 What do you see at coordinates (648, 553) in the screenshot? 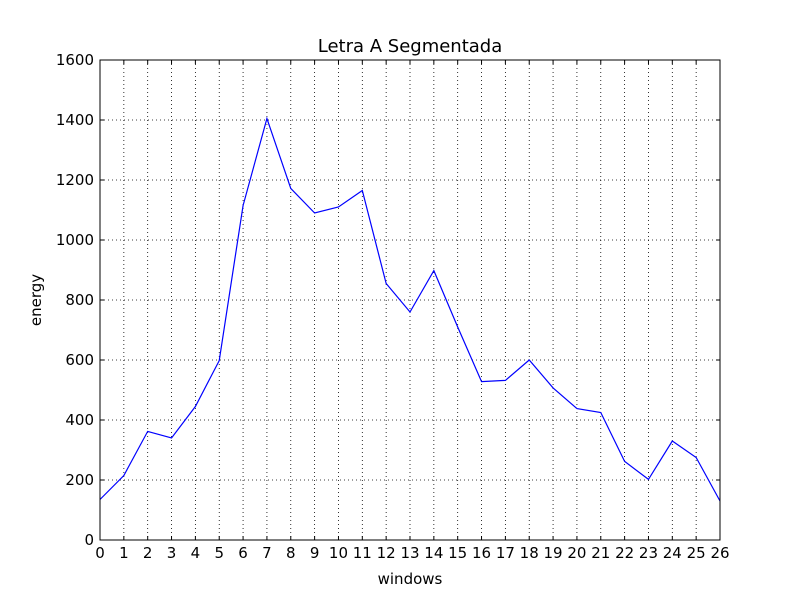
I see `x-tick-label: 23` at bounding box center [648, 553].